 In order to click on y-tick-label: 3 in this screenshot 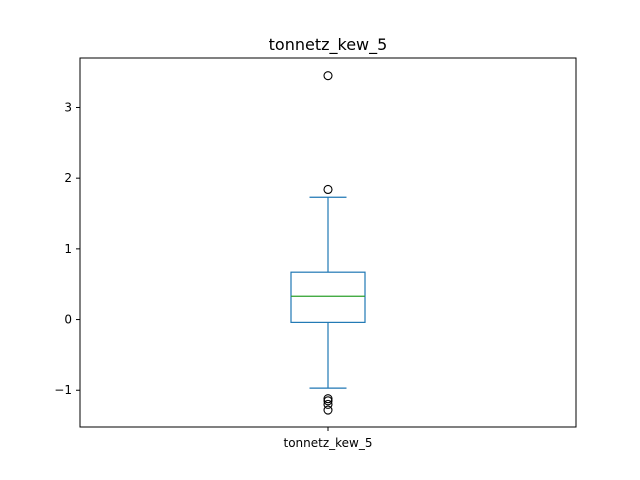, I will do `click(68, 107)`.